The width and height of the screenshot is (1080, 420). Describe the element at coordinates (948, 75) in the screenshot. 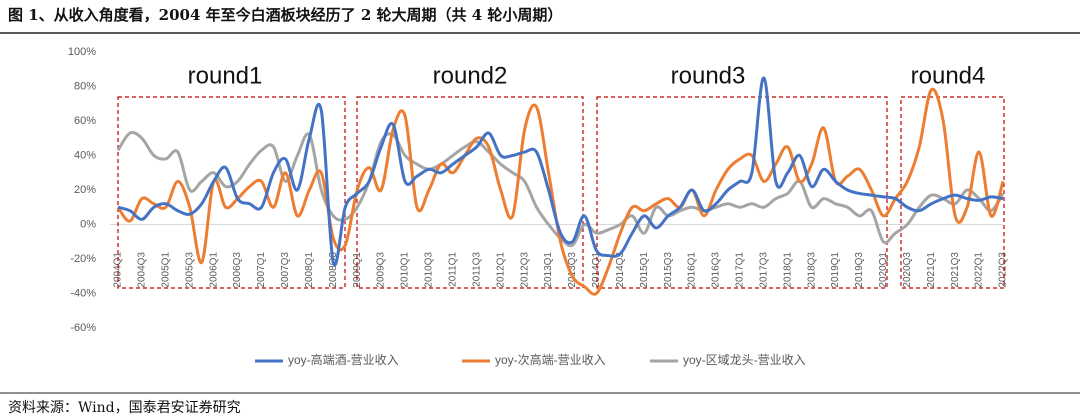

I see `round-label: round4` at that location.